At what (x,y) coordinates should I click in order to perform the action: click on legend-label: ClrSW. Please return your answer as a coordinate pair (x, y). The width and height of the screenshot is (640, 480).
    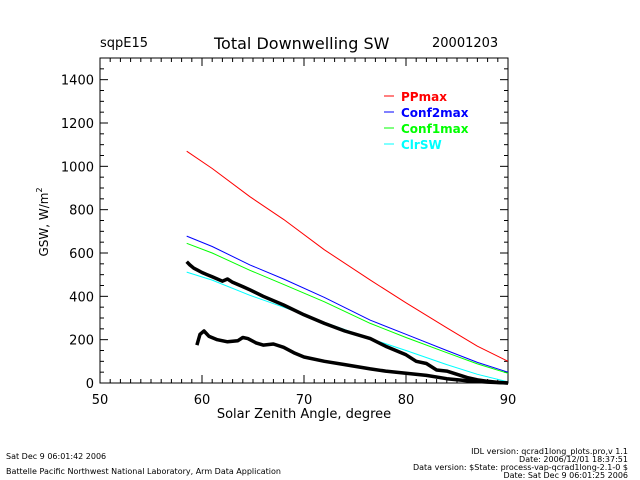
    Looking at the image, I should click on (421, 145).